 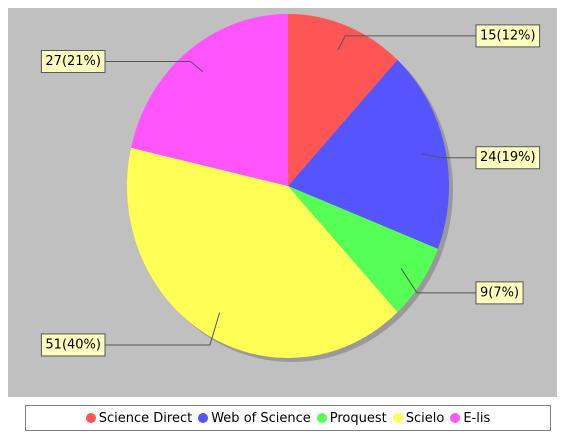 I want to click on legend-item: Scielo, so click(x=418, y=418).